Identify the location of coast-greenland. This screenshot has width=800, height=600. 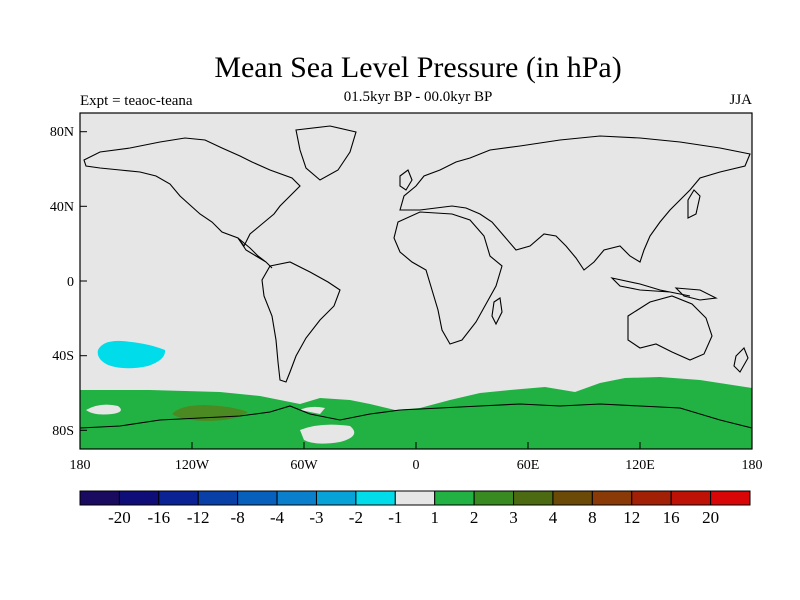
(326, 153).